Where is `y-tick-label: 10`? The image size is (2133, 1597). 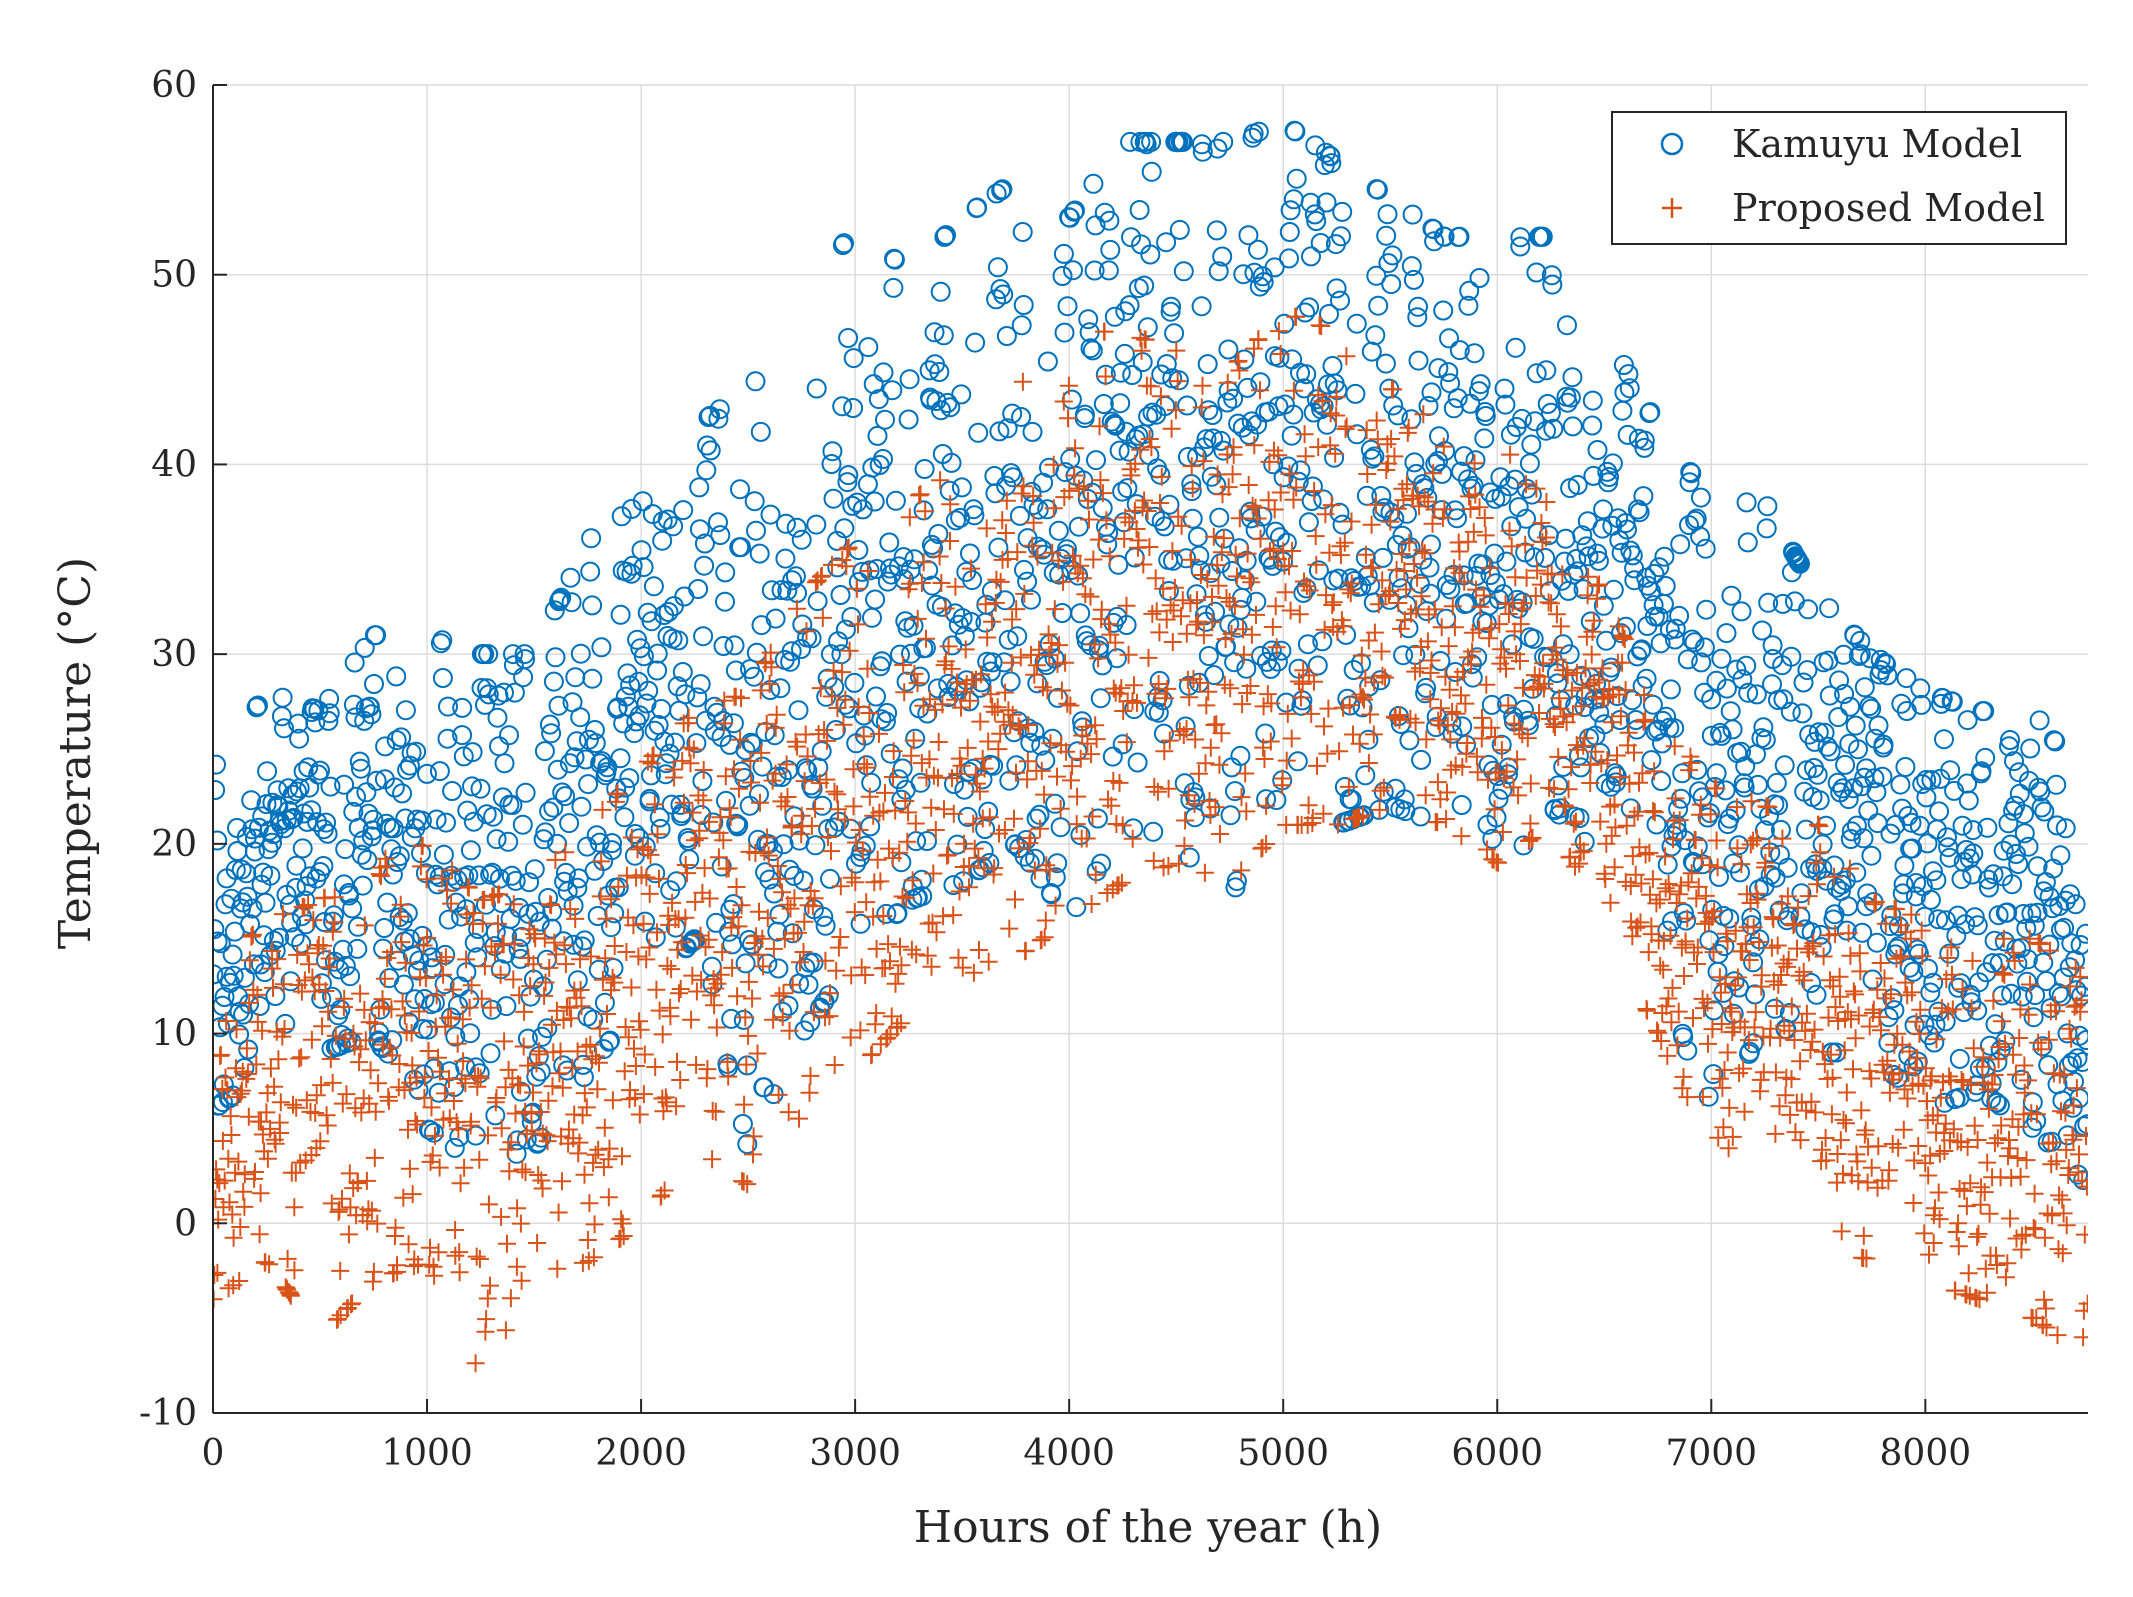 y-tick-label: 10 is located at coordinates (174, 1034).